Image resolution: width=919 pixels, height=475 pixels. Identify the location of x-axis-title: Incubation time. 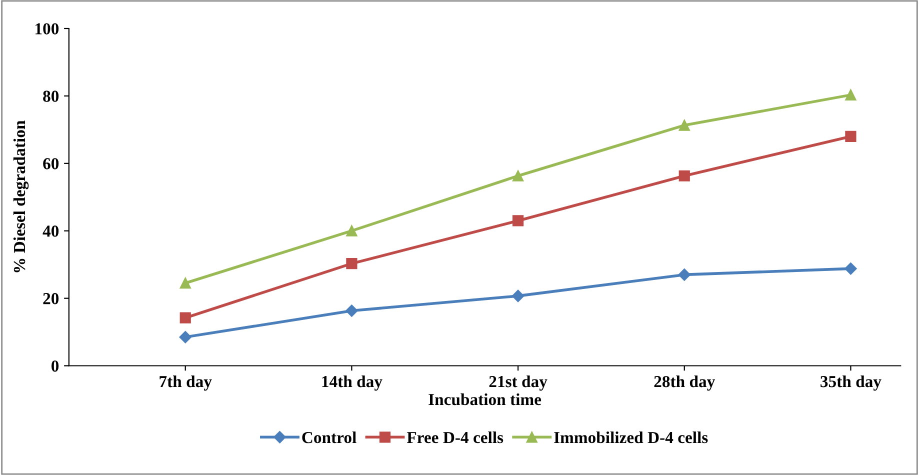
(485, 399).